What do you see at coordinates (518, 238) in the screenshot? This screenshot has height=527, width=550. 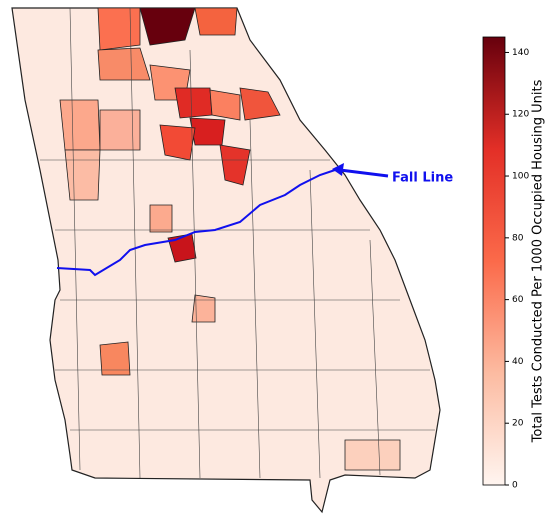 I see `colorbar-tick-label: 80` at bounding box center [518, 238].